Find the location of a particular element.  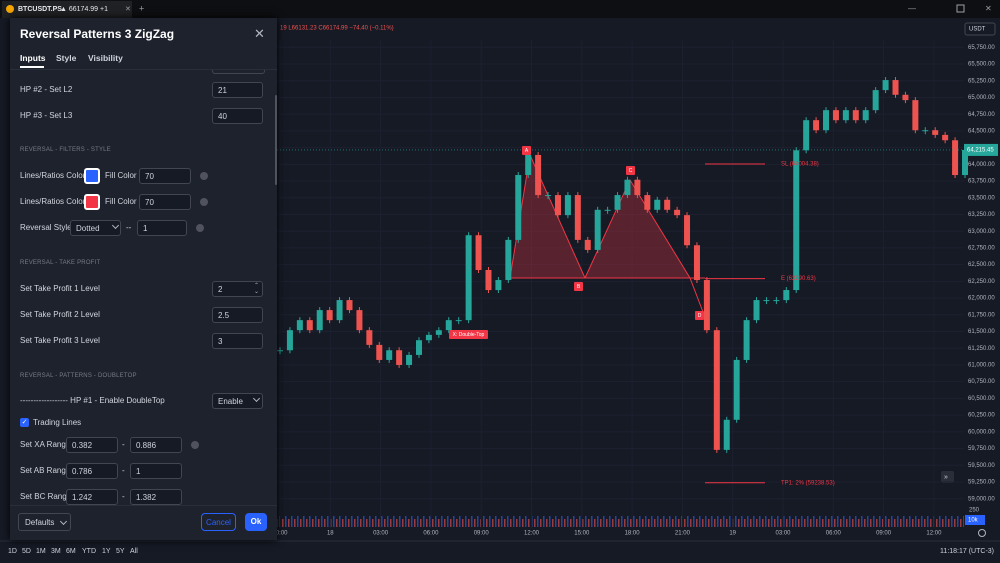

range-button: YTD is located at coordinates (89, 551).